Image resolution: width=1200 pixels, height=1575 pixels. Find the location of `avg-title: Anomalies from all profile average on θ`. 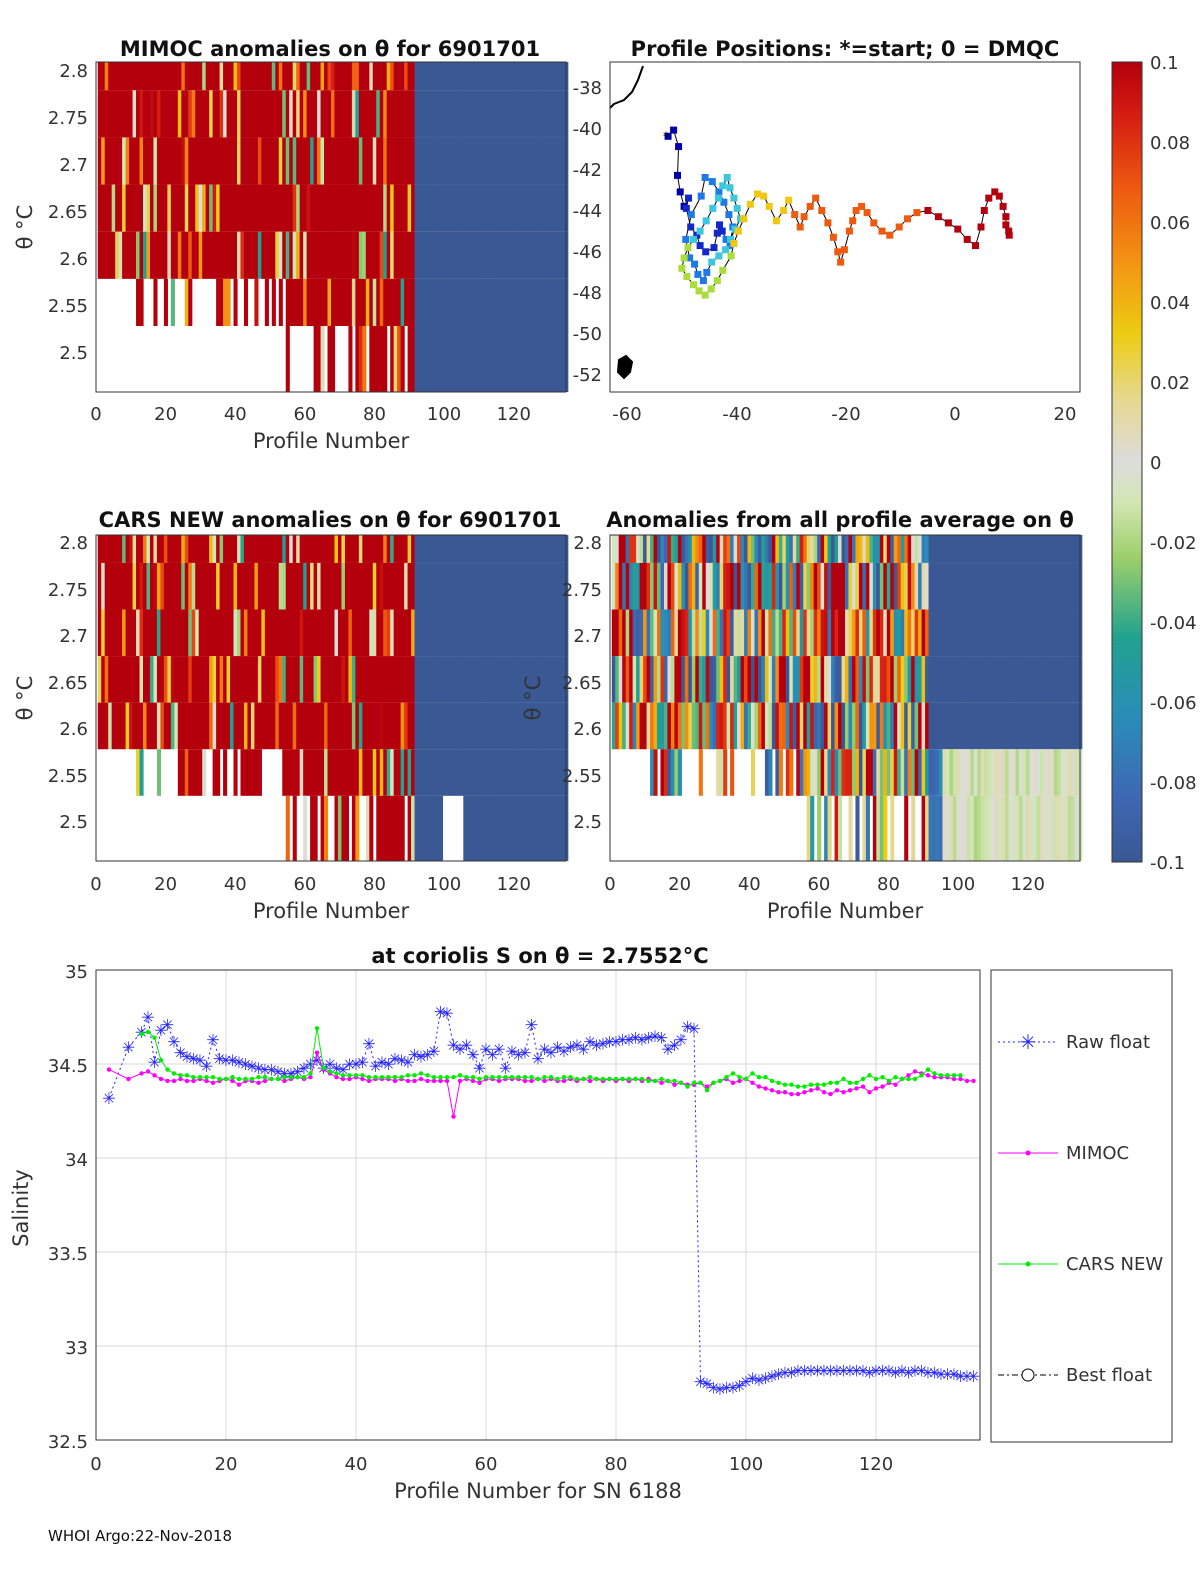

avg-title: Anomalies from all profile average on θ is located at coordinates (840, 520).